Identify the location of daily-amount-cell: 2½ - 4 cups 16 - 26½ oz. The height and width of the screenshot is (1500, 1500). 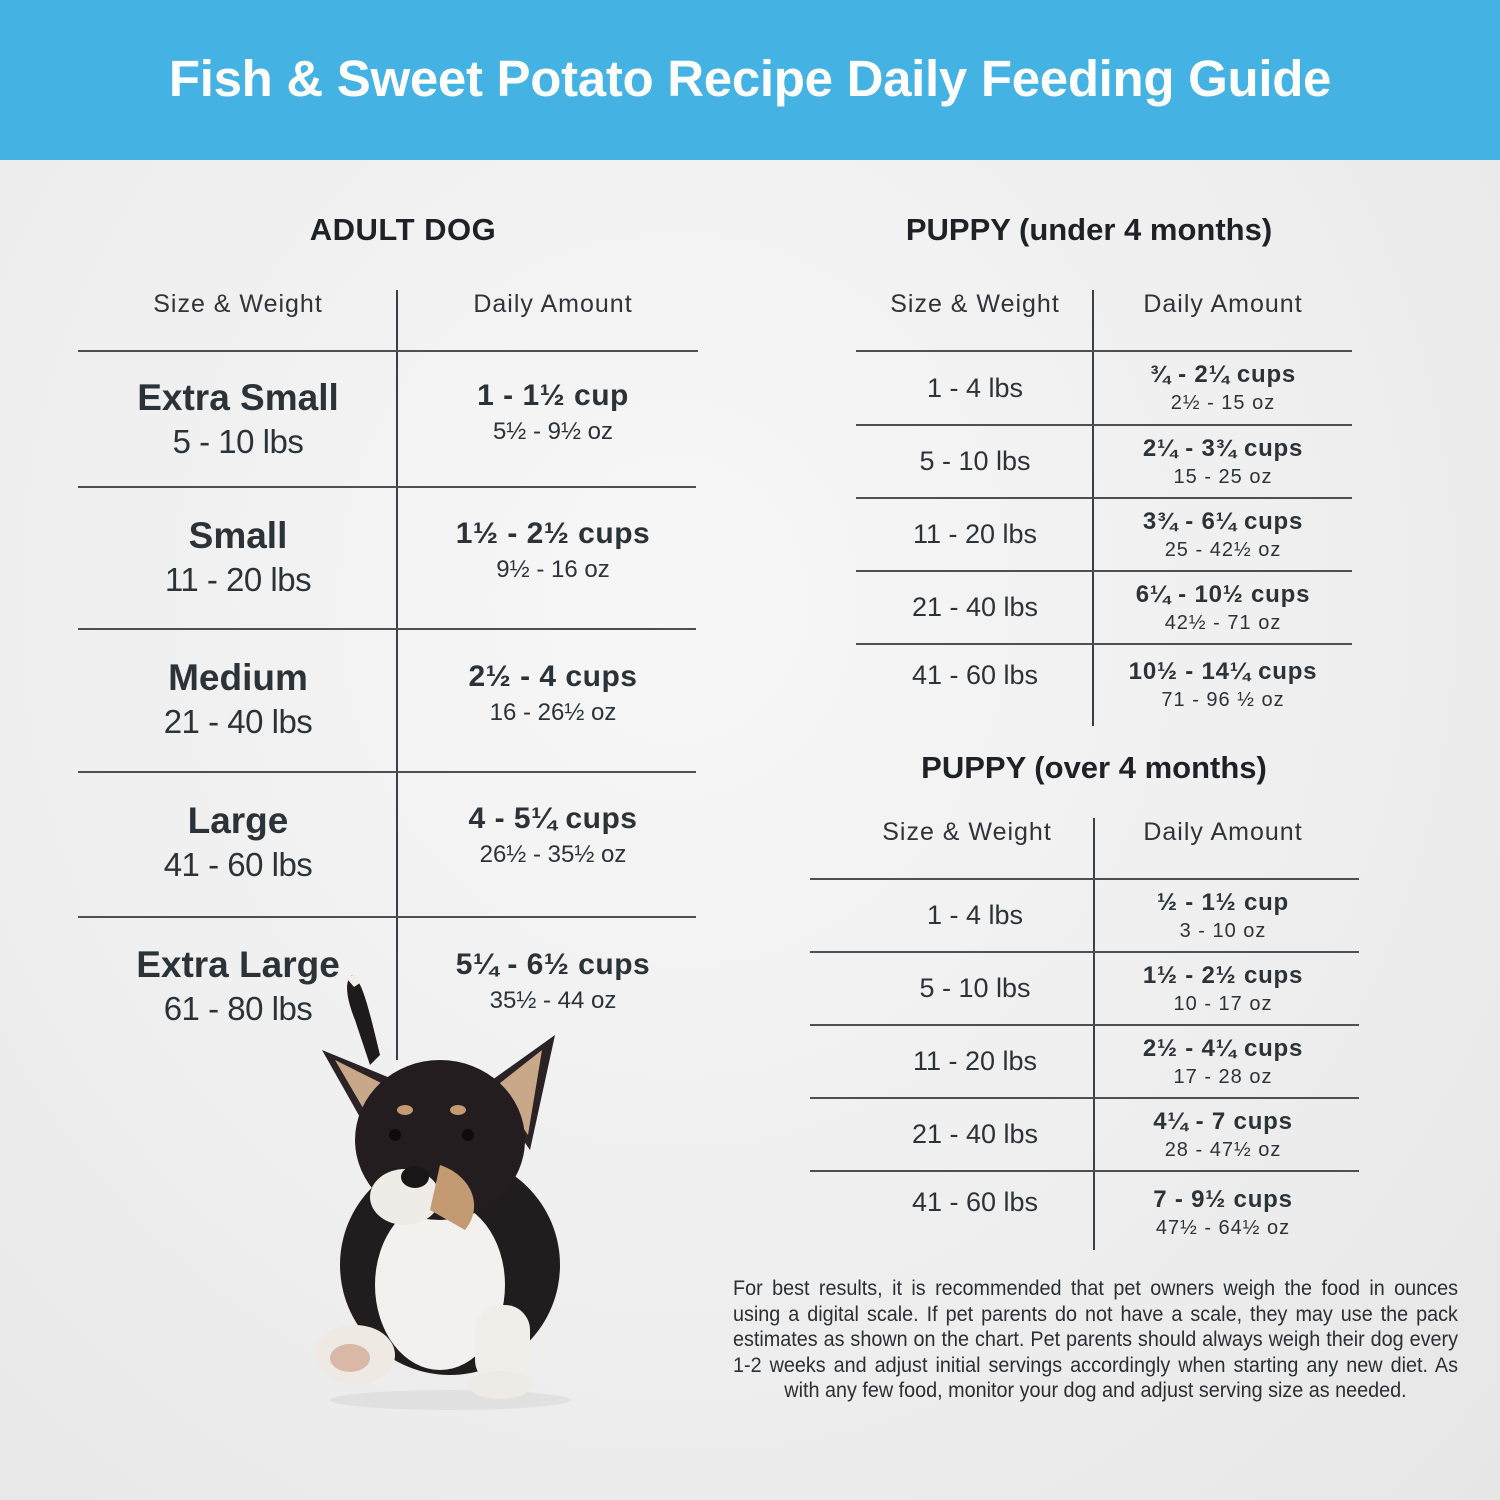
(553, 694).